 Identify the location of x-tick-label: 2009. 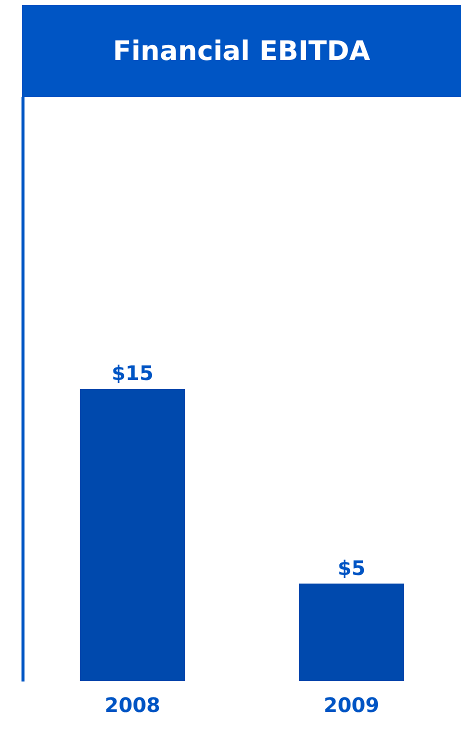
(352, 705).